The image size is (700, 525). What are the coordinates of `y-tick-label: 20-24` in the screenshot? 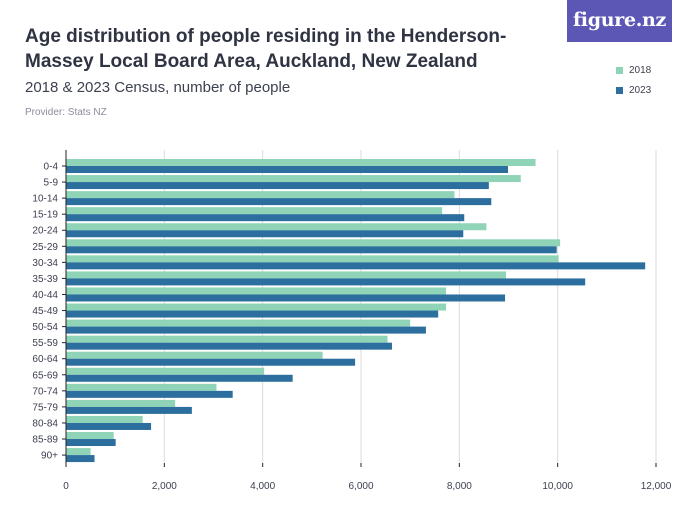 It's located at (45, 231).